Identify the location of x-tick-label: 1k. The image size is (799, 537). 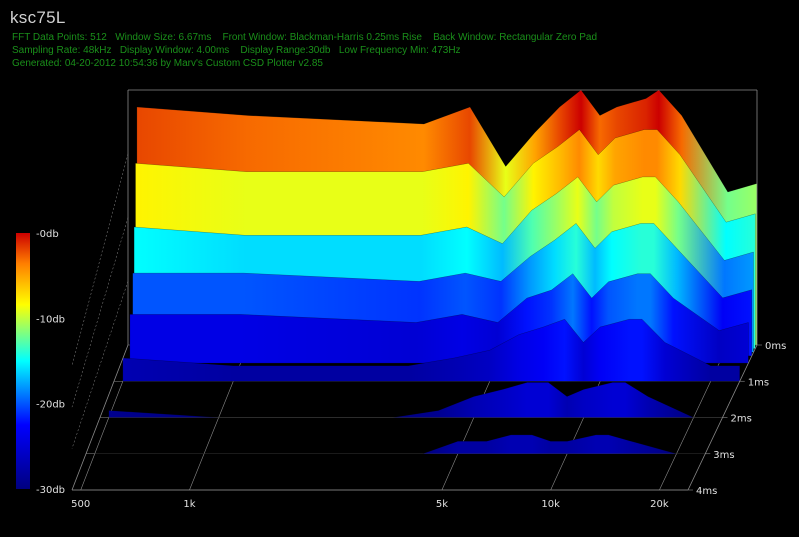
(189, 504).